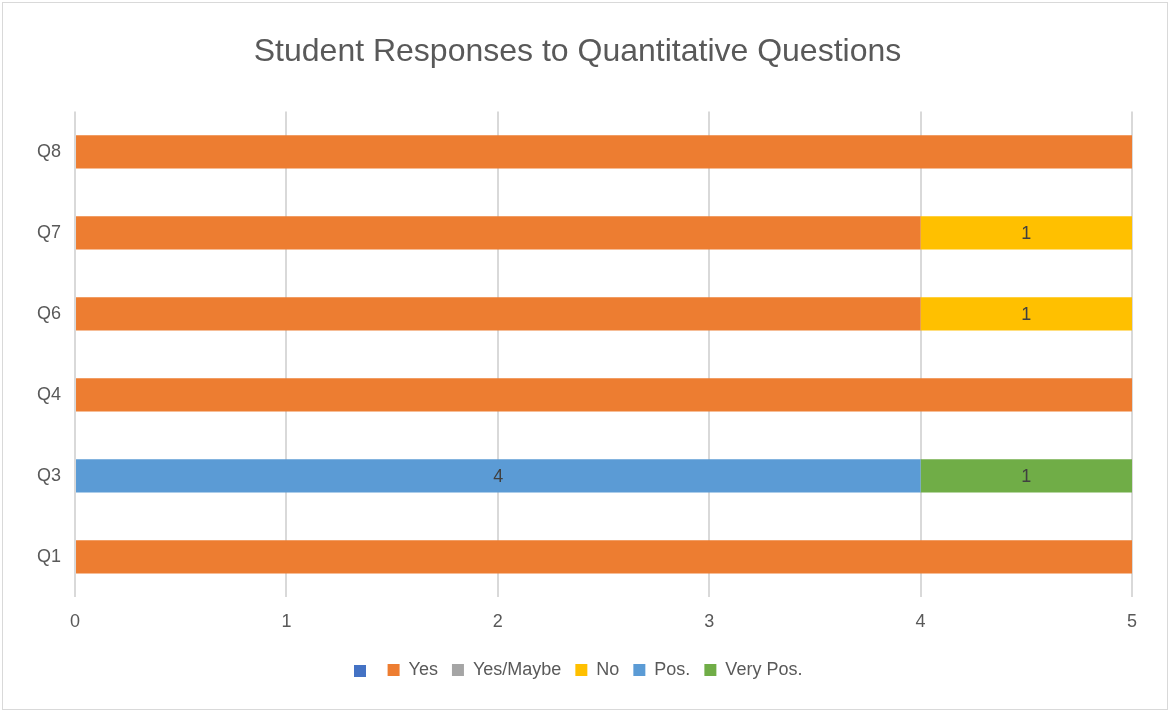  What do you see at coordinates (49, 312) in the screenshot?
I see `y-tick-label: Q6` at bounding box center [49, 312].